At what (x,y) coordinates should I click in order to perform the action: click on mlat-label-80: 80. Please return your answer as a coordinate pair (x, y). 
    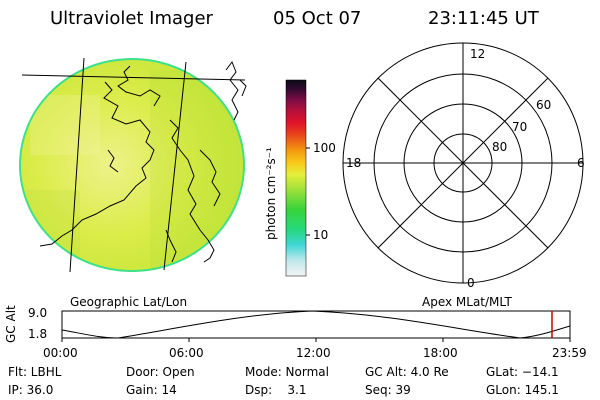
    Looking at the image, I should click on (500, 147).